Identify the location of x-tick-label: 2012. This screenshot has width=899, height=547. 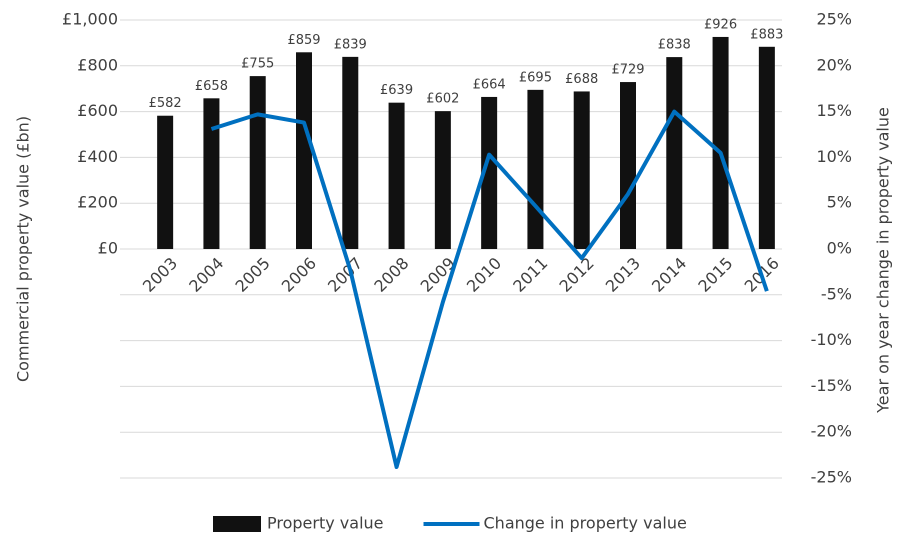
(576, 275).